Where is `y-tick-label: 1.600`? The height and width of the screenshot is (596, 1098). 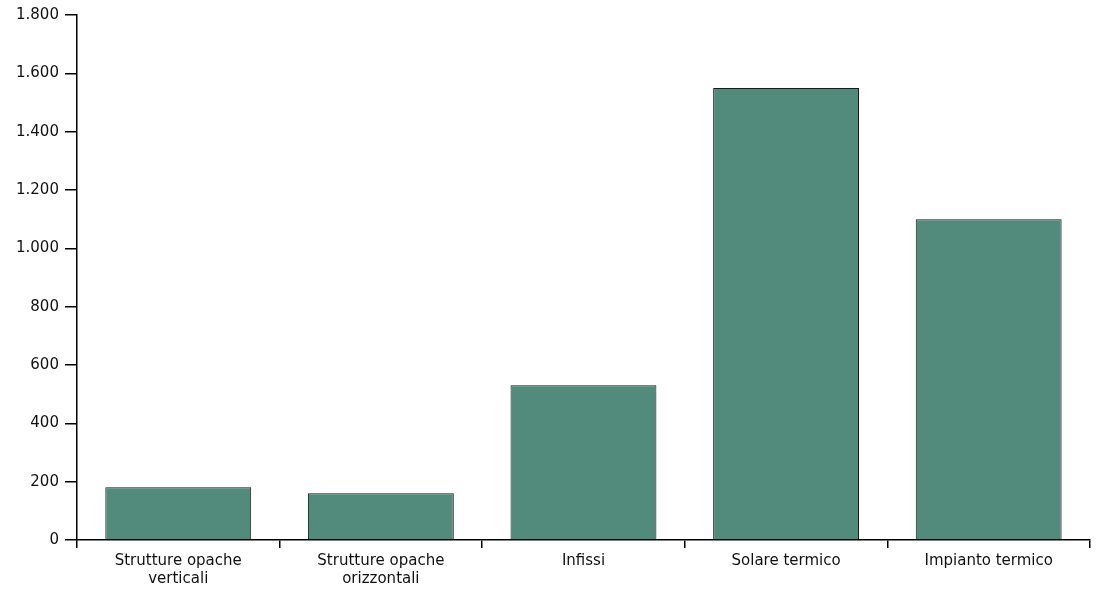
y-tick-label: 1.600 is located at coordinates (37, 72).